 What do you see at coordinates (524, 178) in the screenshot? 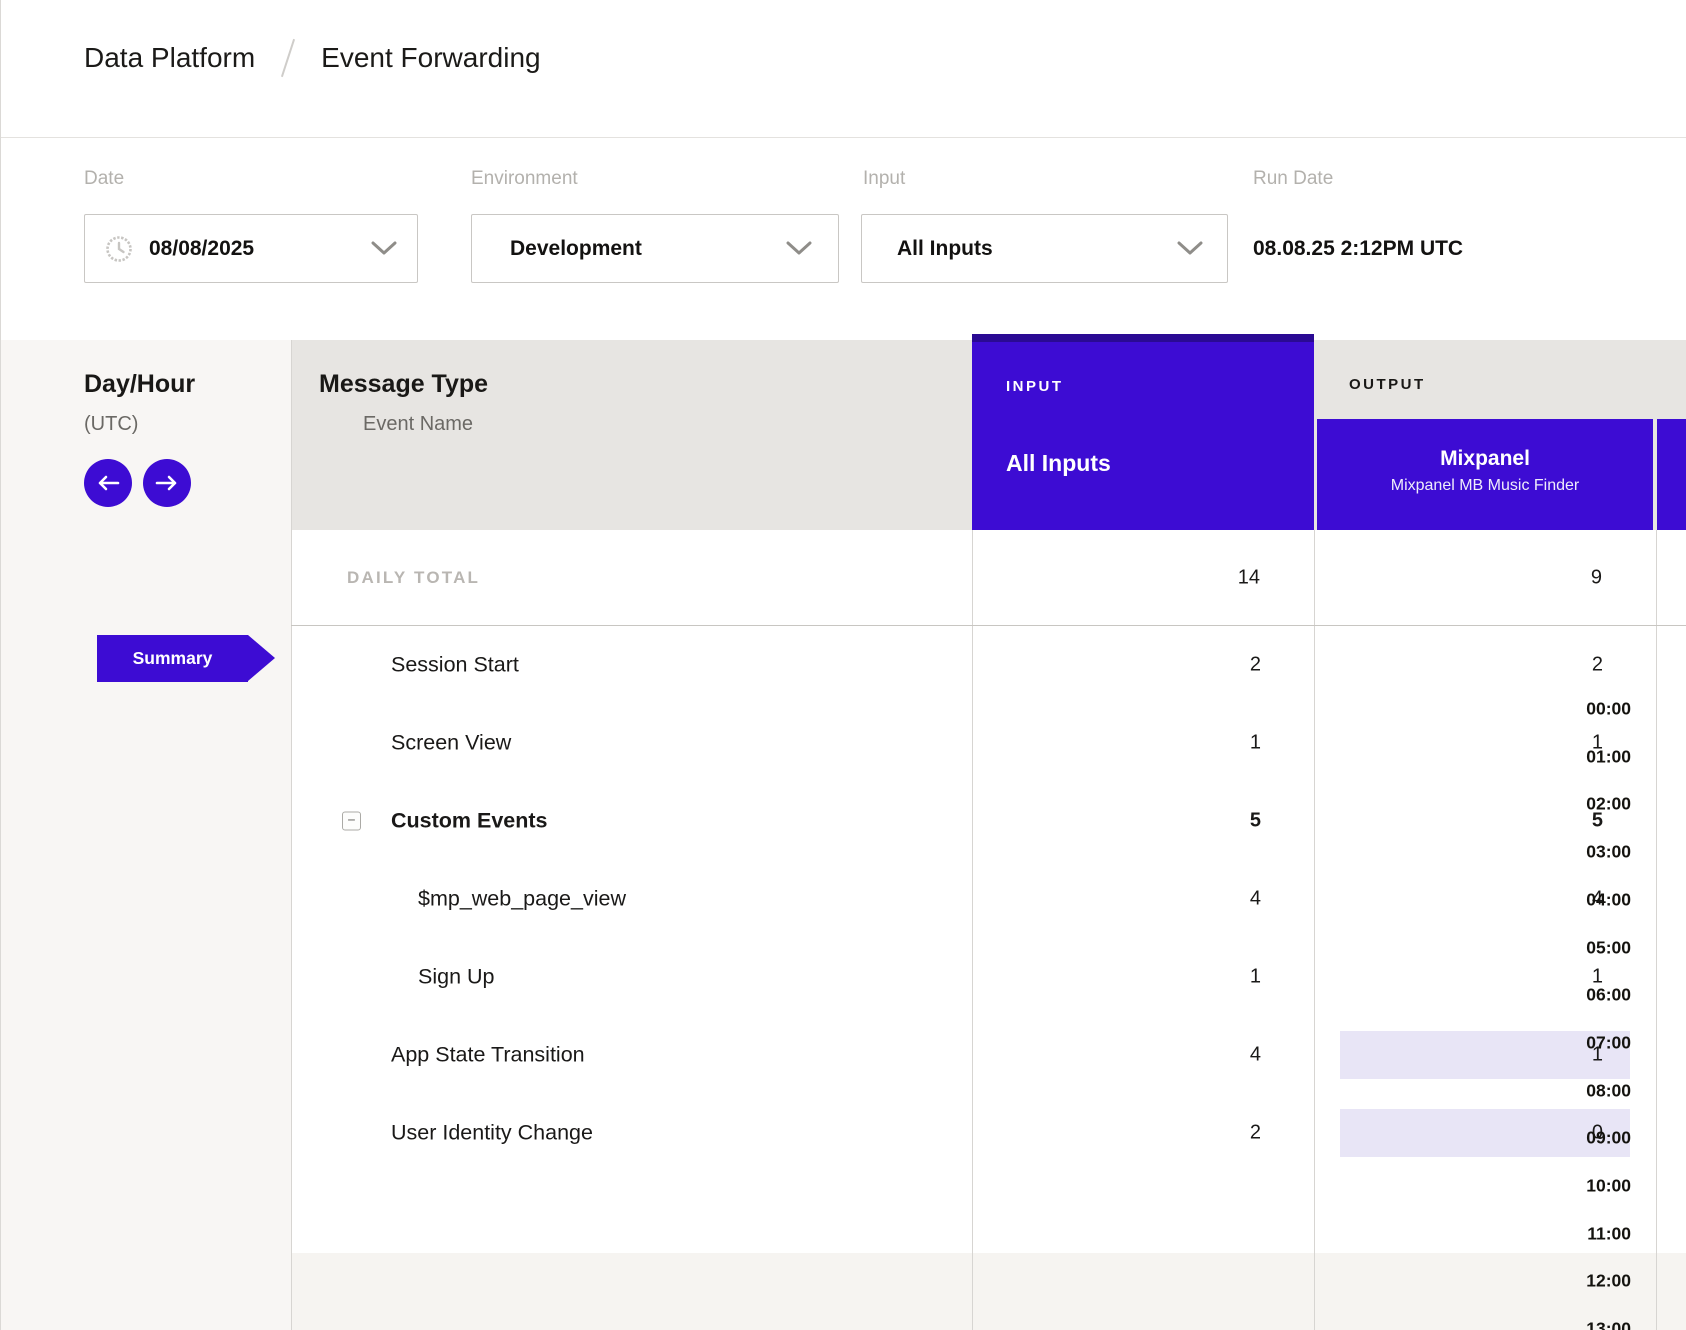
I see `environment-filter-label: Environment` at bounding box center [524, 178].